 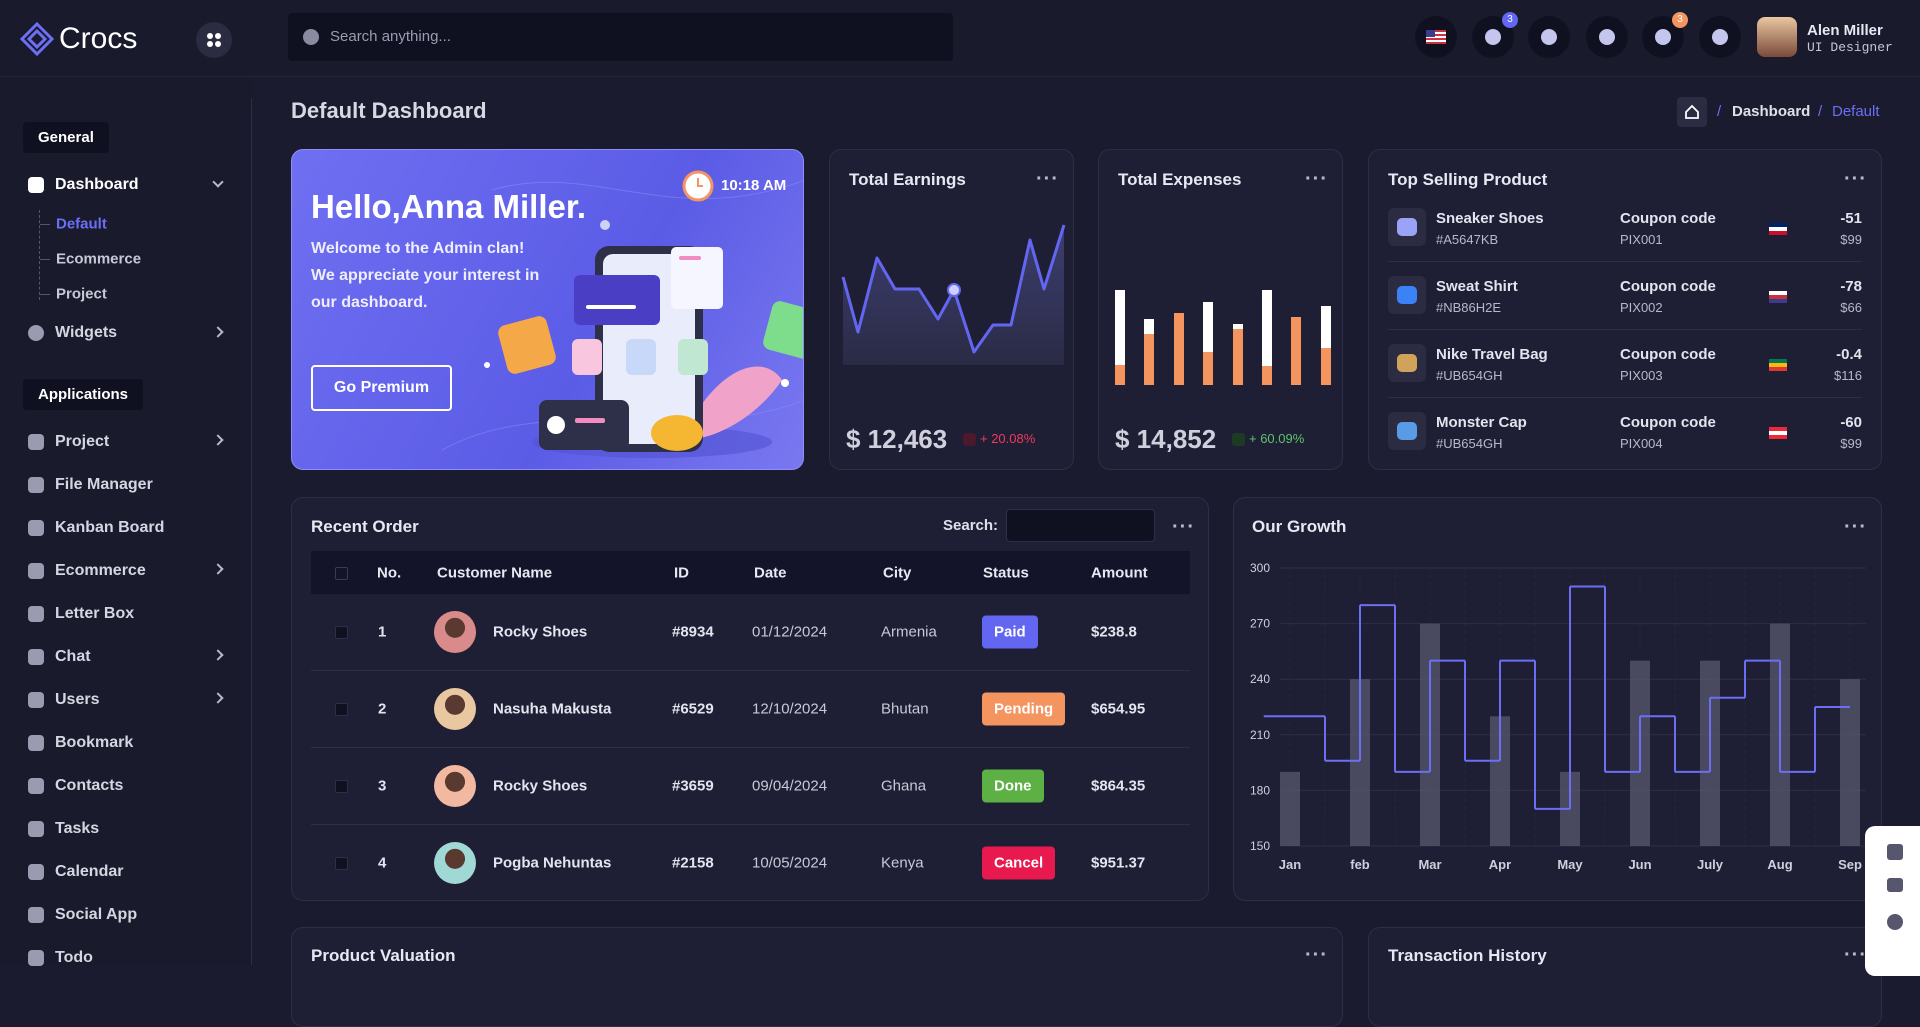 What do you see at coordinates (389, 110) in the screenshot?
I see `page-title: Default Dashboard` at bounding box center [389, 110].